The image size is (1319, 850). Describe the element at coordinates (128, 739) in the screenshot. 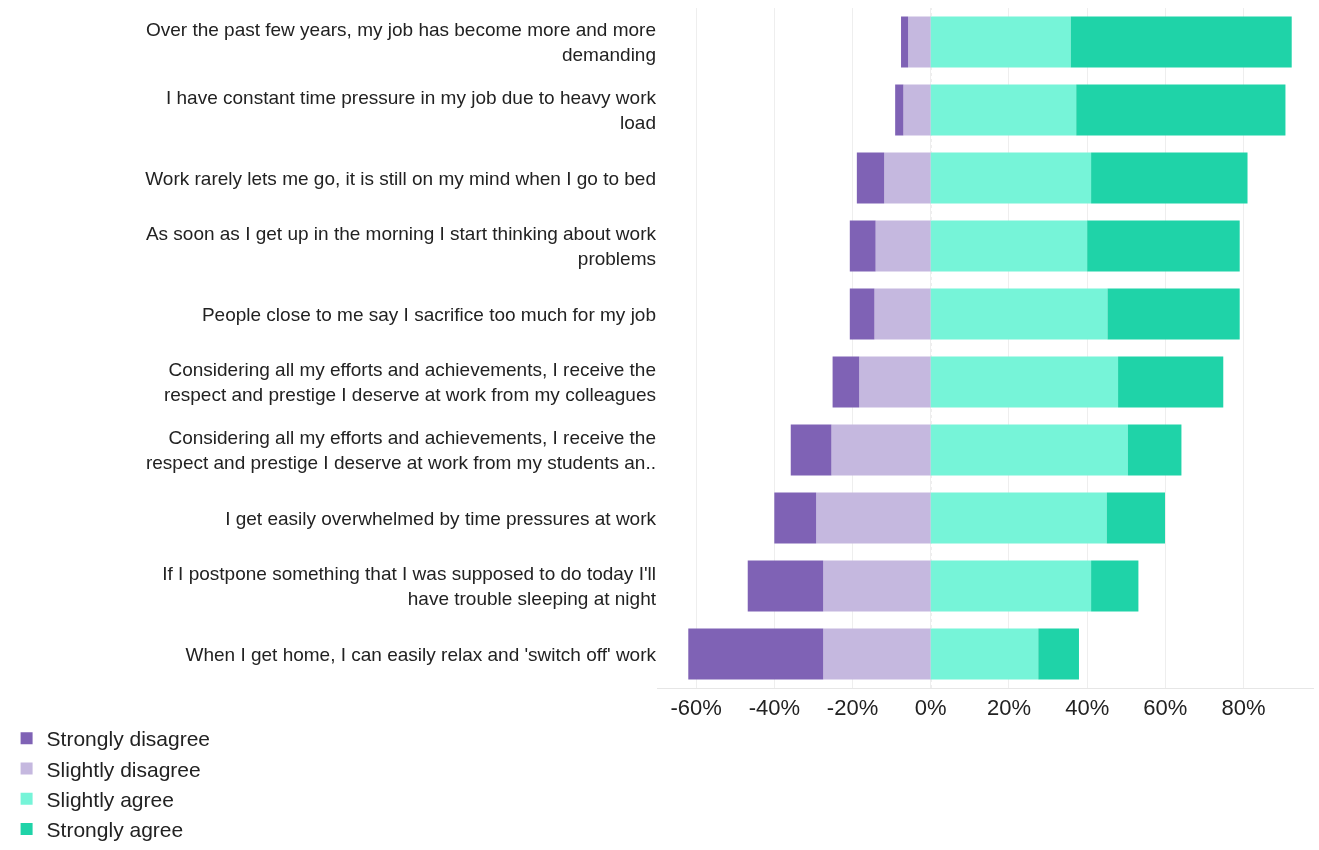

I see `legend-label: Strongly disagree` at that location.